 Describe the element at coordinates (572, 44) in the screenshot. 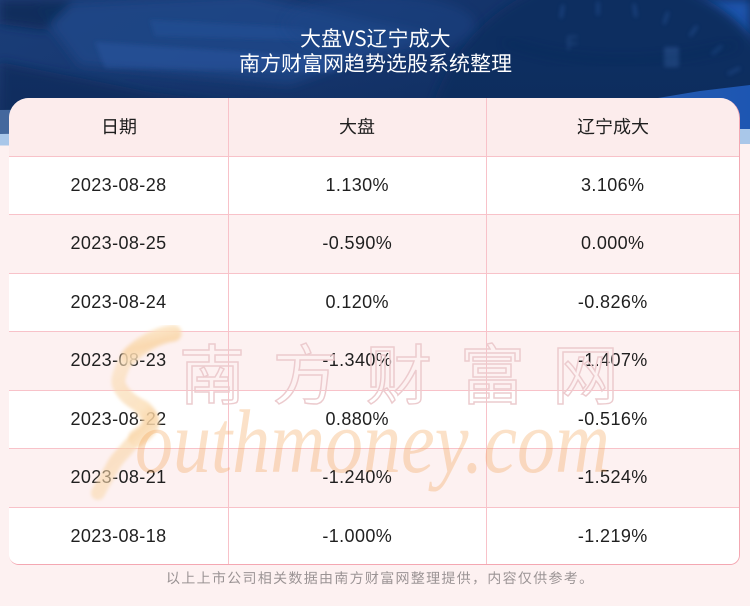

I see `svg-text: F` at that location.